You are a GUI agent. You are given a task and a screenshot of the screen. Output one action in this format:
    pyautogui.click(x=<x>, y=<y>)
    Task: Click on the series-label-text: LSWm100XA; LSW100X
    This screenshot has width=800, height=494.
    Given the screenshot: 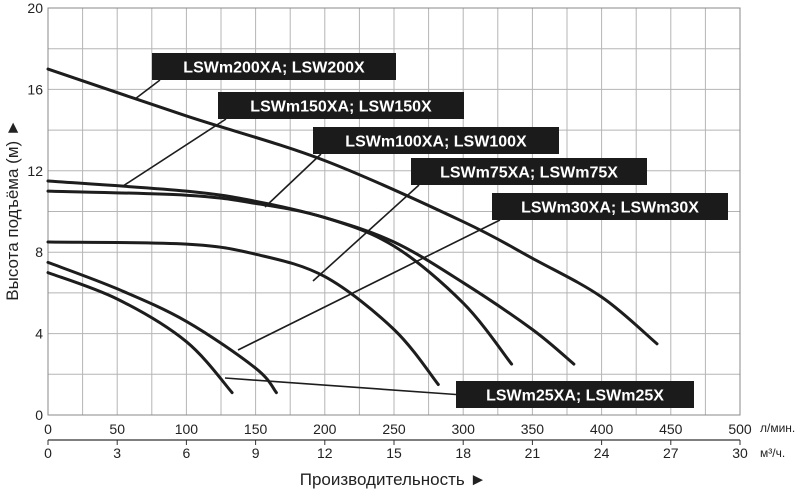 What is the action you would take?
    pyautogui.click(x=436, y=142)
    